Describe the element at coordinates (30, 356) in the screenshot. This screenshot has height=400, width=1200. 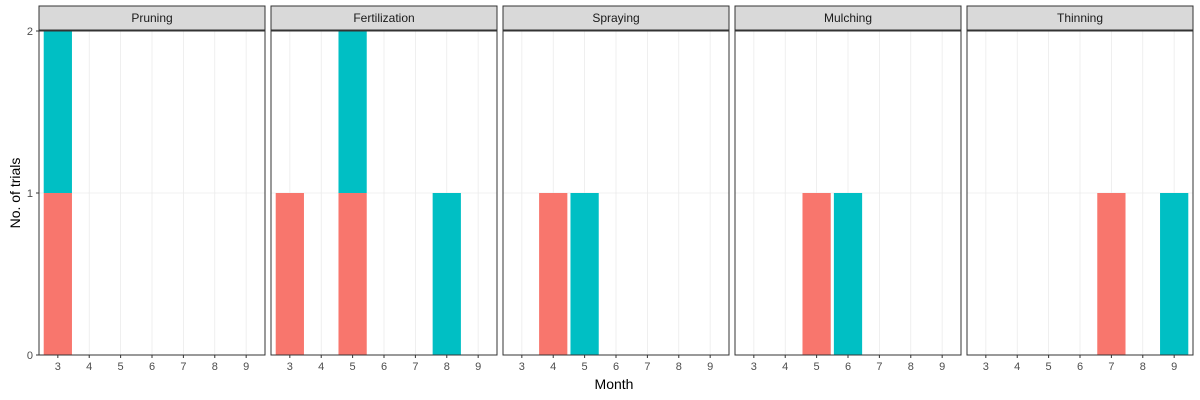
I see `y-tick-label: 0` at that location.